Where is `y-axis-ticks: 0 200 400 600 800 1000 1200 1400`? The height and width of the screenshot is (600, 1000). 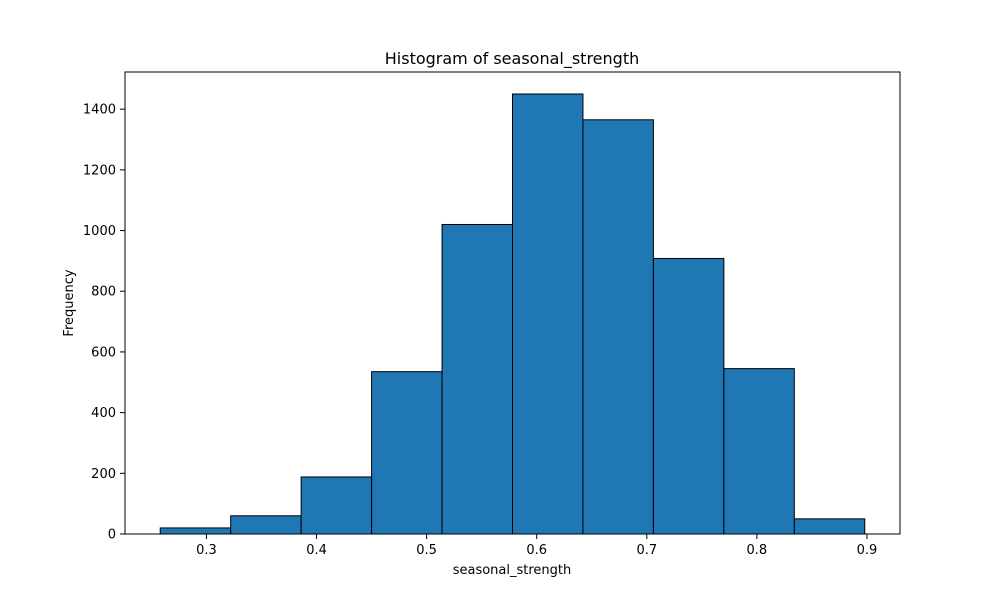
y-axis-ticks: 0 200 400 600 800 1000 1200 1400 is located at coordinates (104, 323).